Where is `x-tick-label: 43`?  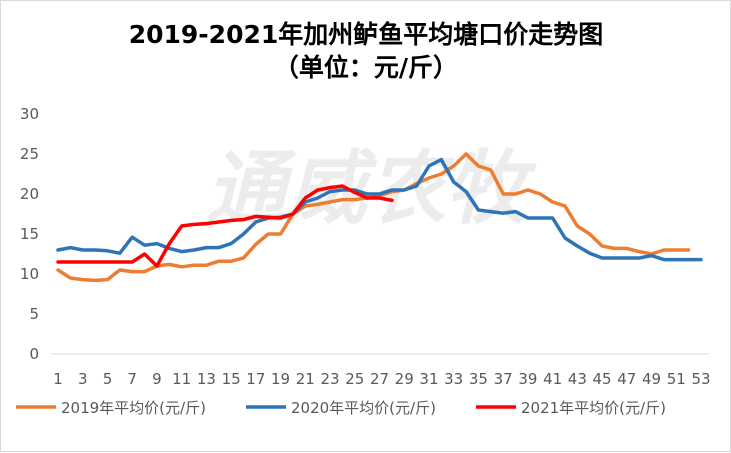
x-tick-label: 43 is located at coordinates (577, 379).